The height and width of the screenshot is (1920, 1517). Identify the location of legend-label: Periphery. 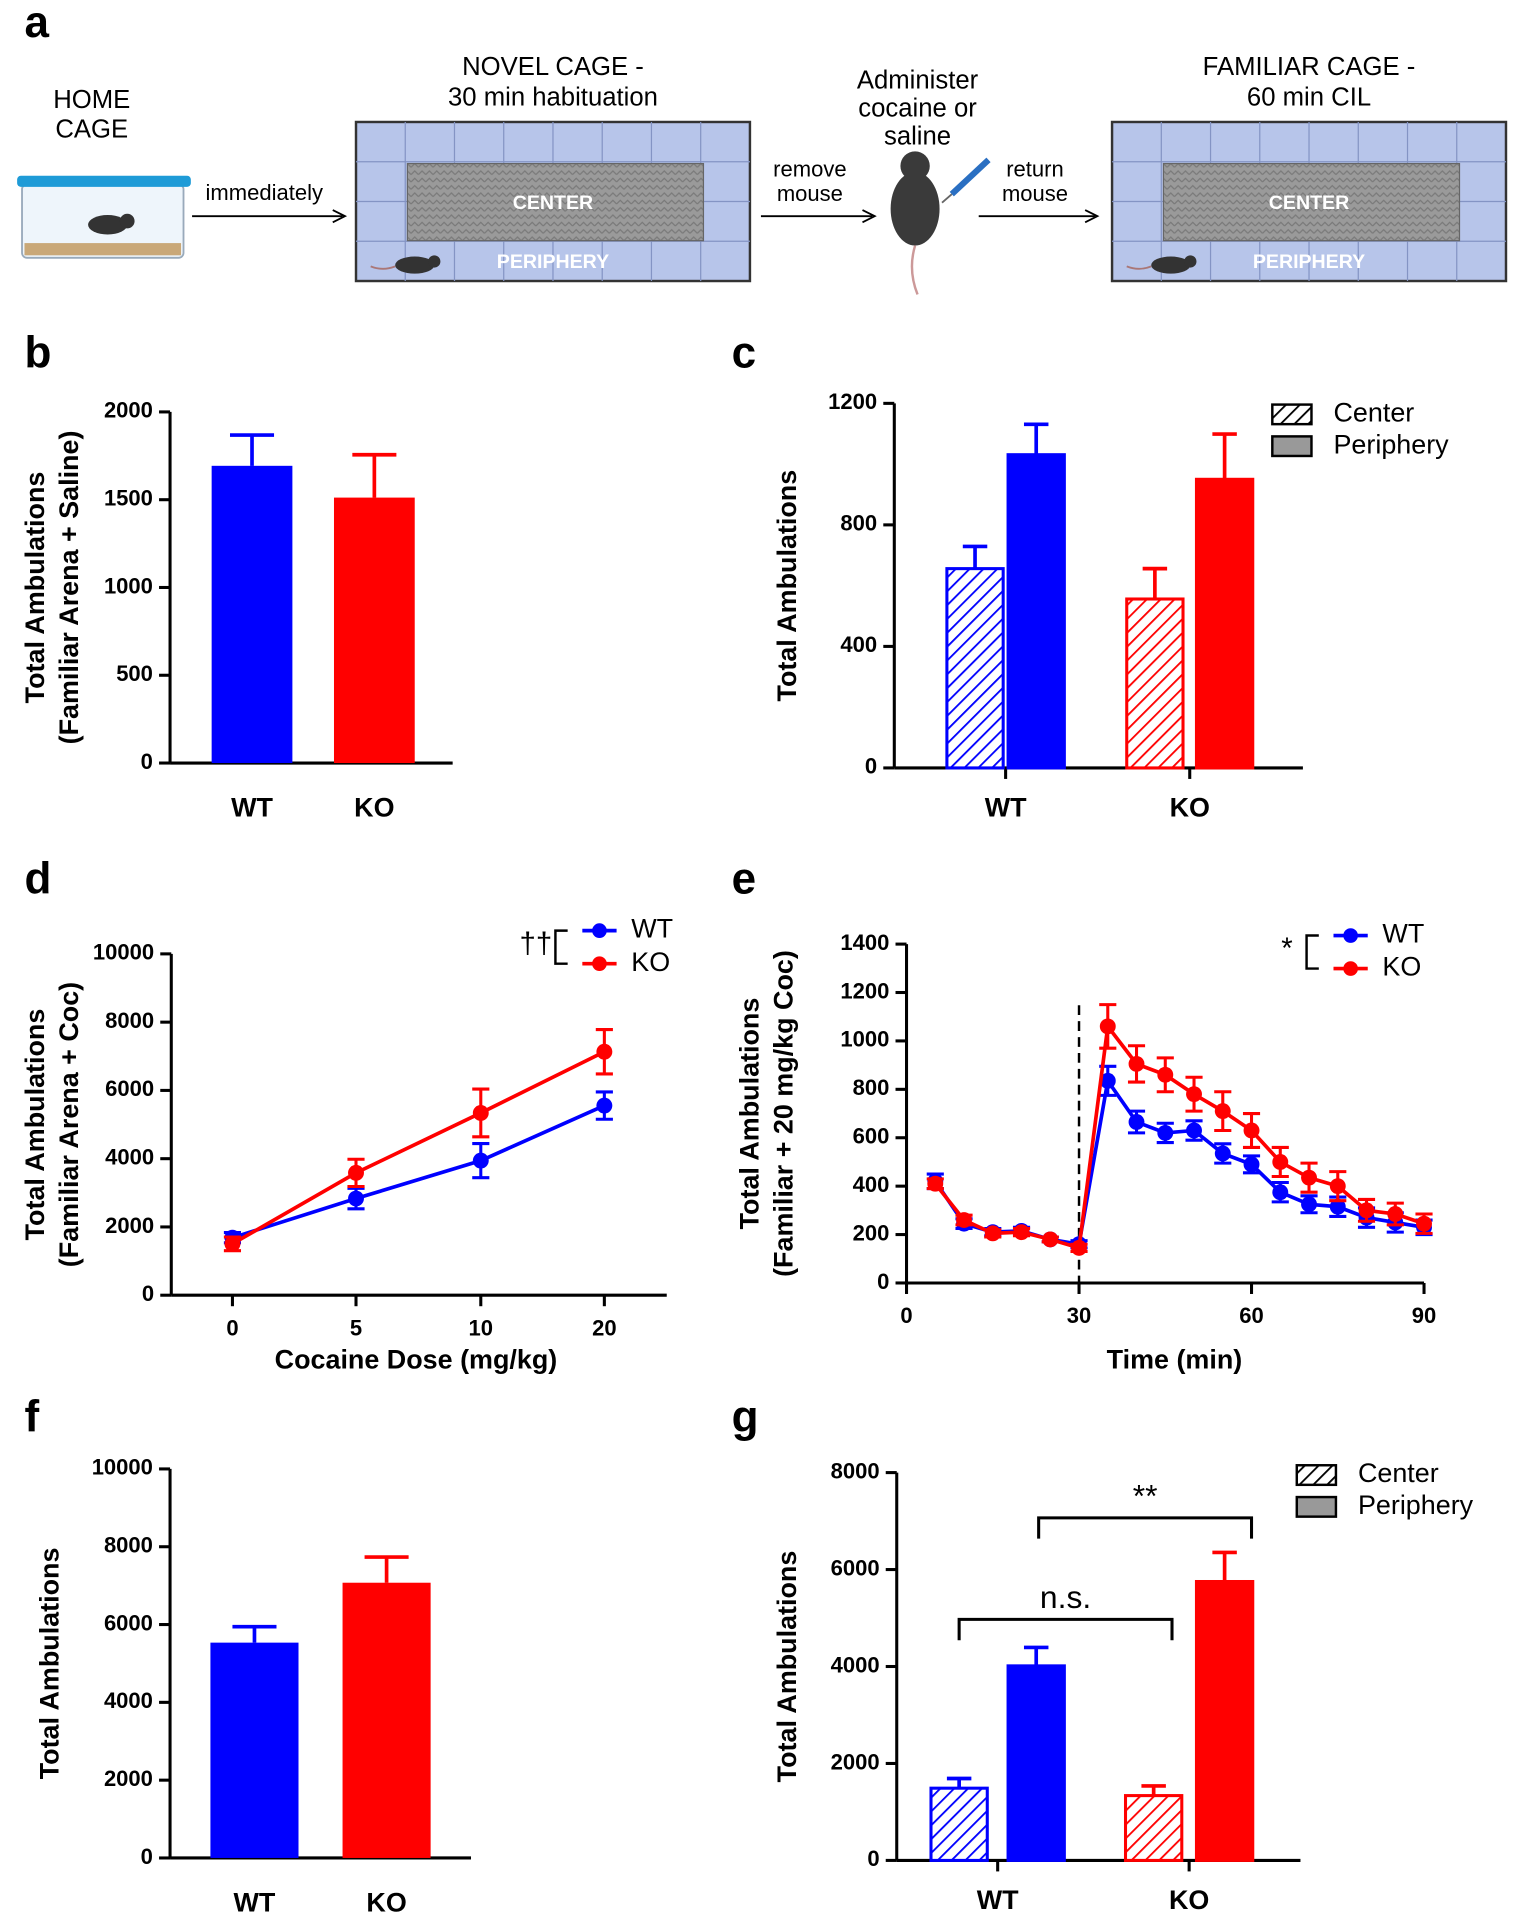
(1416, 1505).